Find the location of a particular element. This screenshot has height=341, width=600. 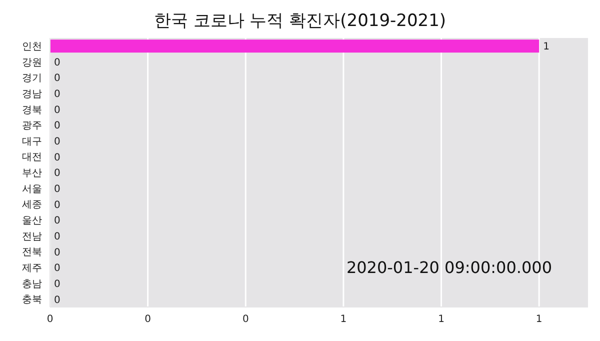

y-tick-label: 제주 is located at coordinates (32, 268).